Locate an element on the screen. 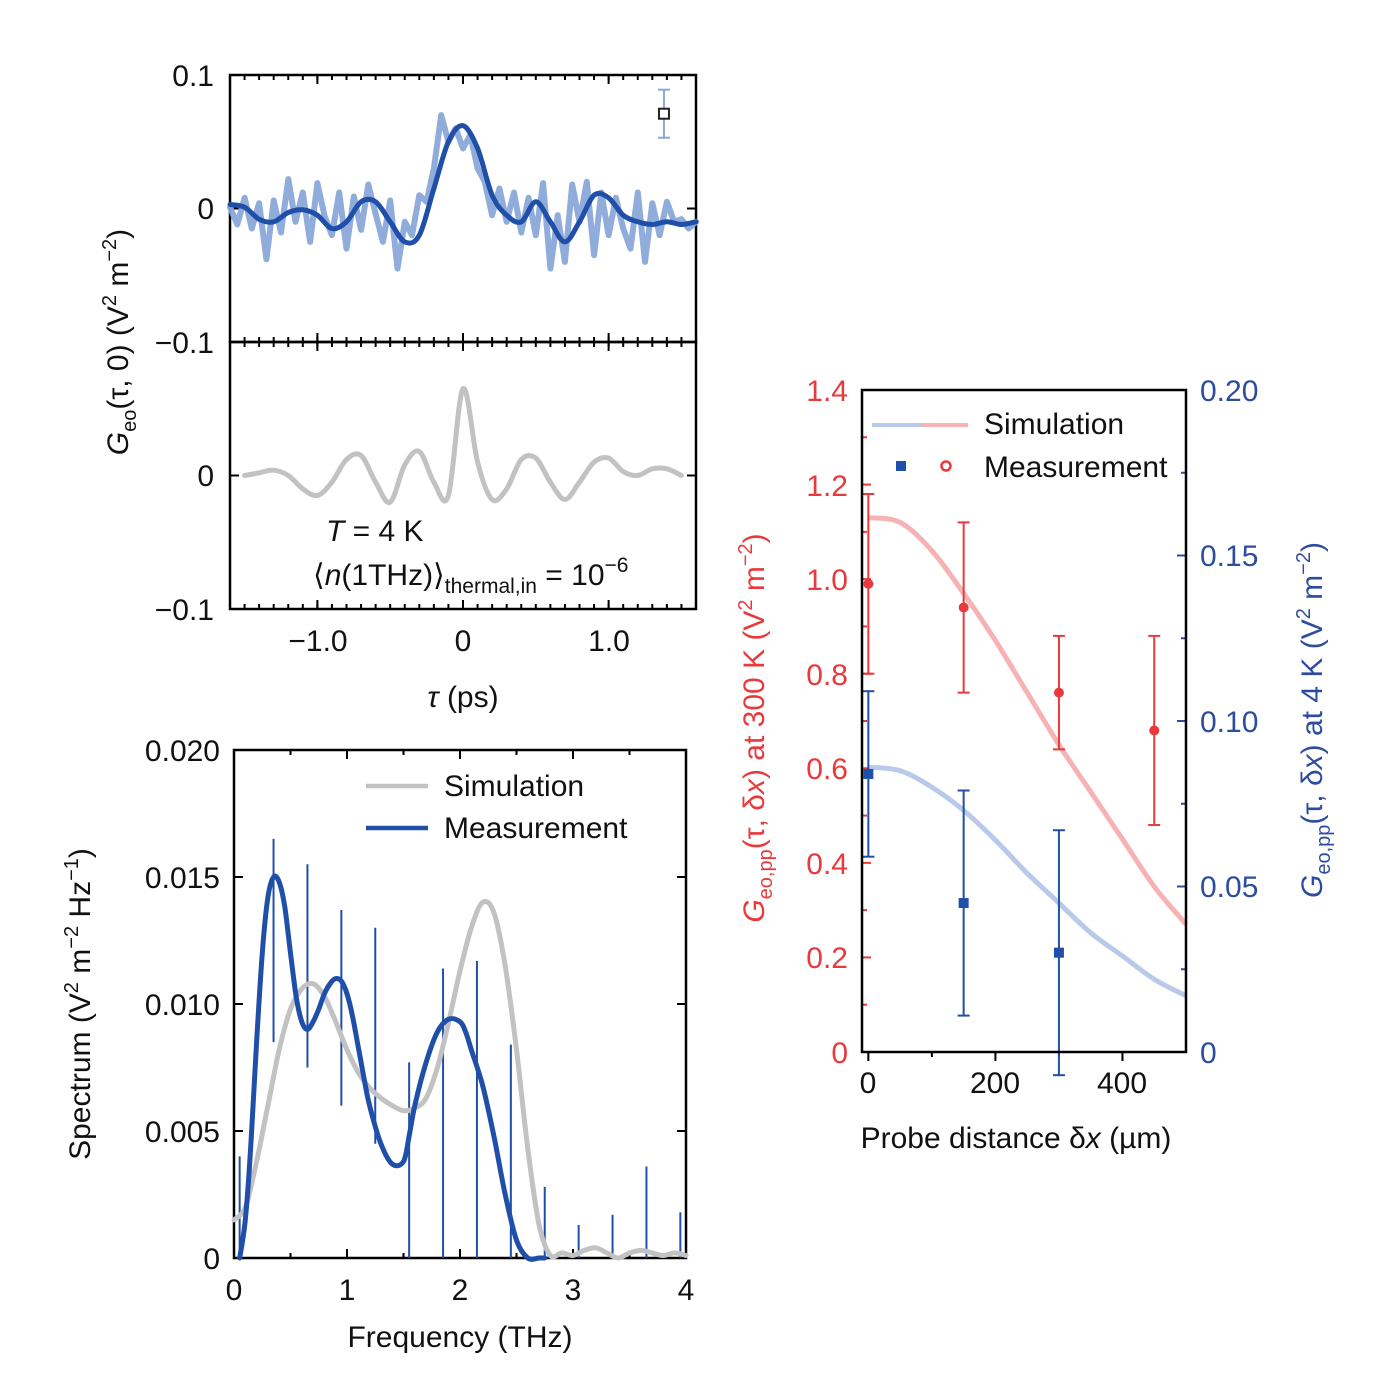  probe-right-ylabel-G: G is located at coordinates (1312, 886).